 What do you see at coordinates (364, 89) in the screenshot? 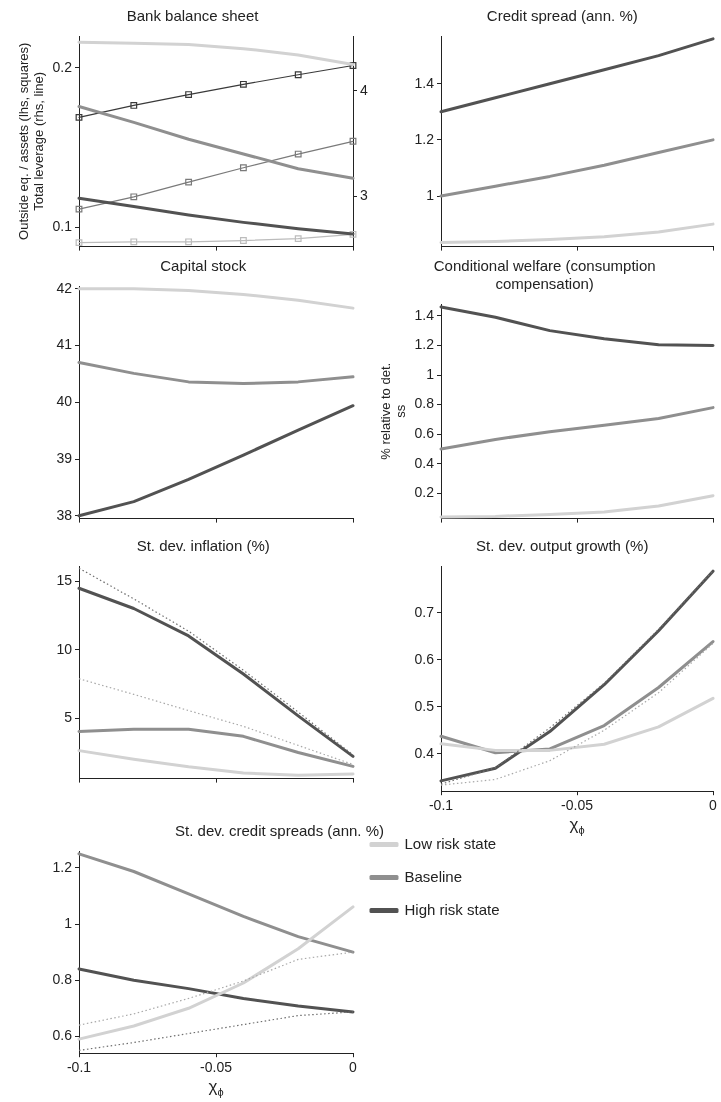
I see `y2-tick-label: 4` at bounding box center [364, 89].